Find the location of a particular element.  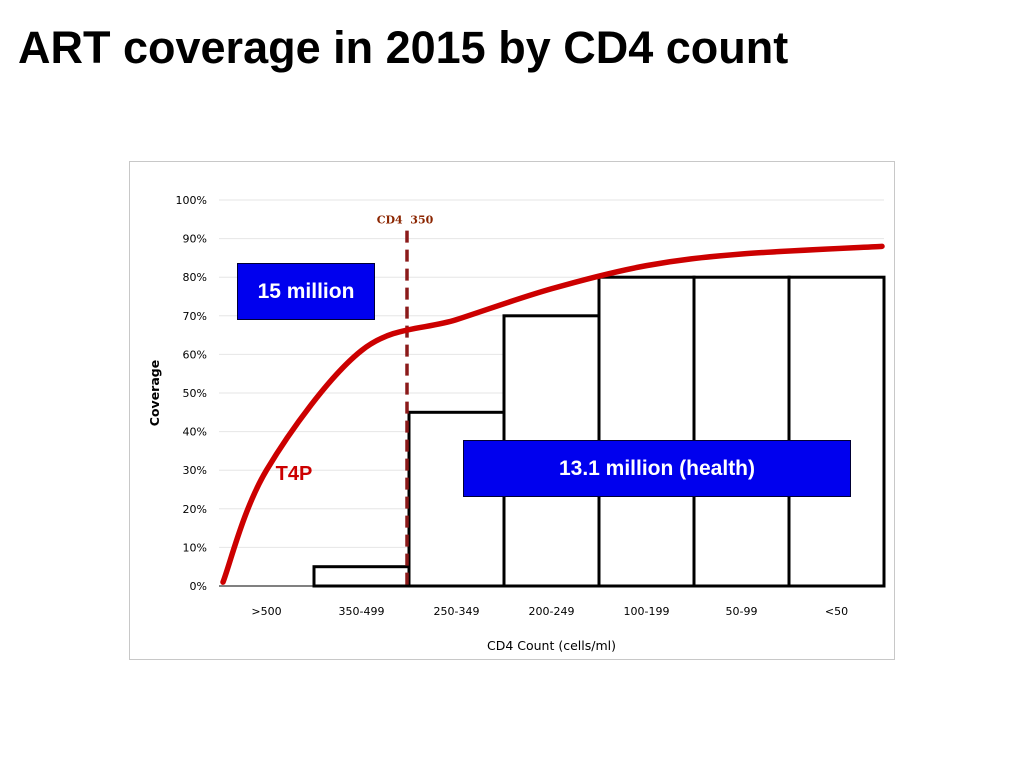

callout-13-million-health: 13.1 million (health) is located at coordinates (657, 468).